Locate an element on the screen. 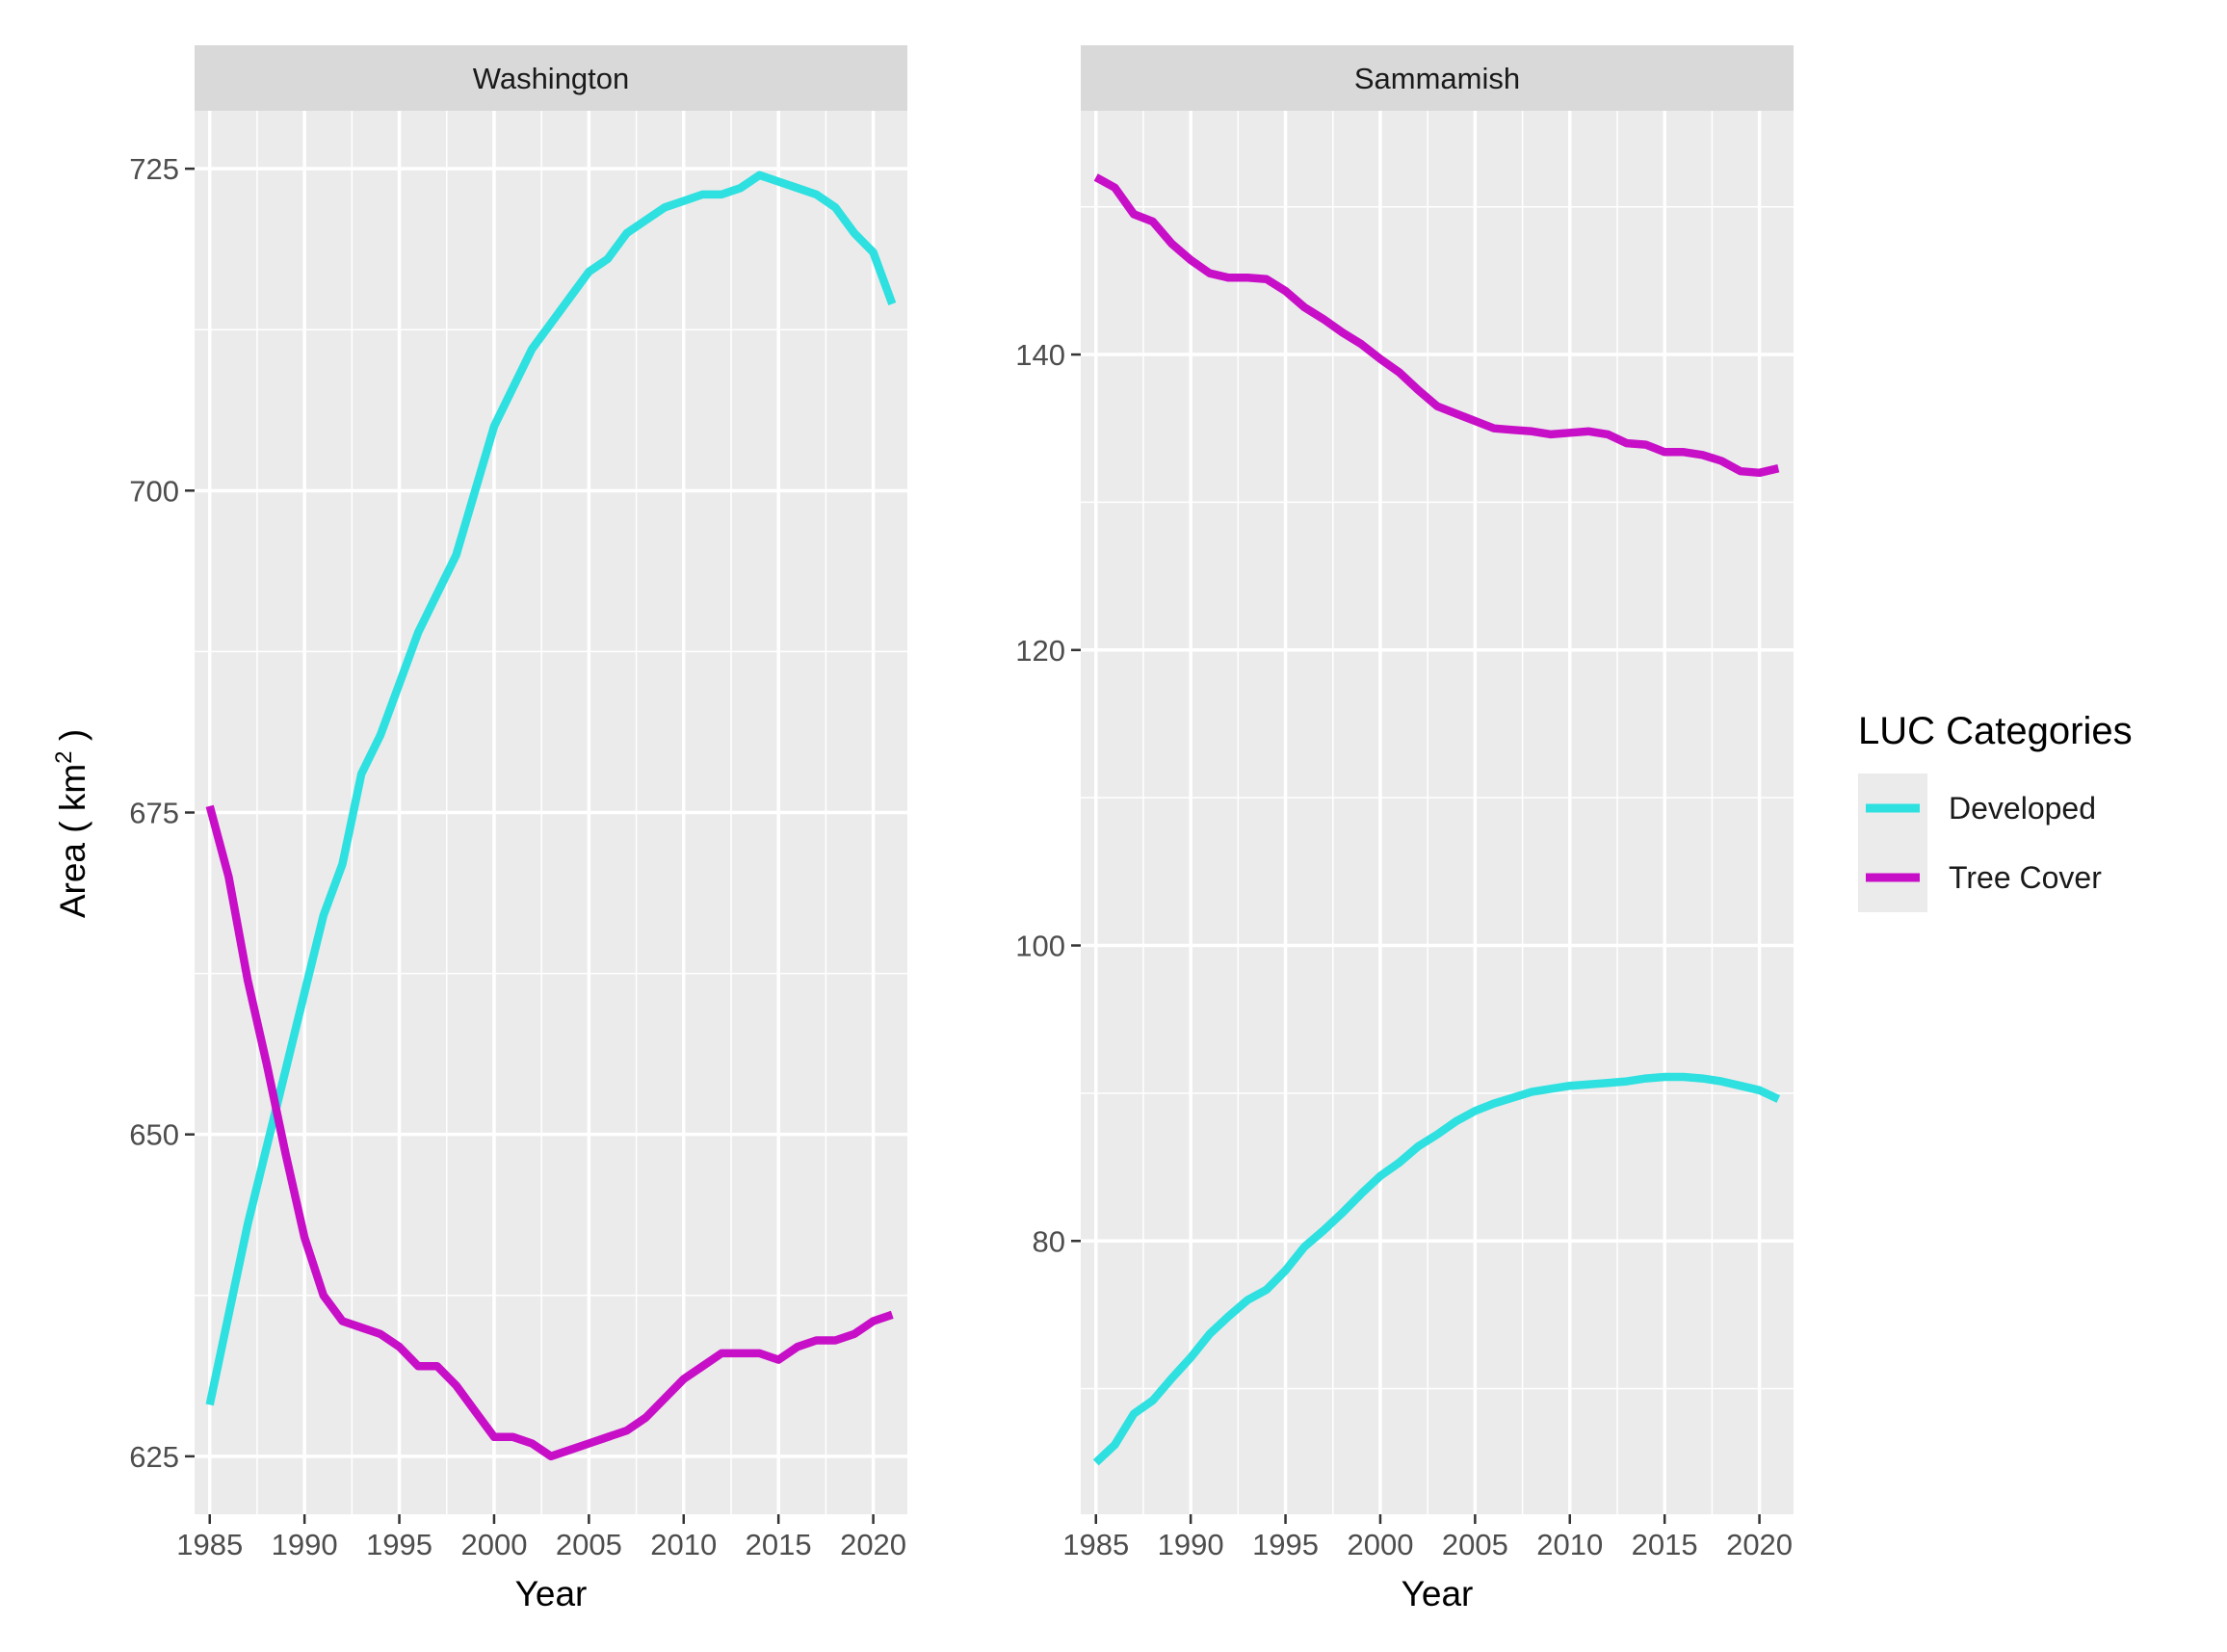 The image size is (2227, 1652). y-tick-label: 625 is located at coordinates (154, 1457).